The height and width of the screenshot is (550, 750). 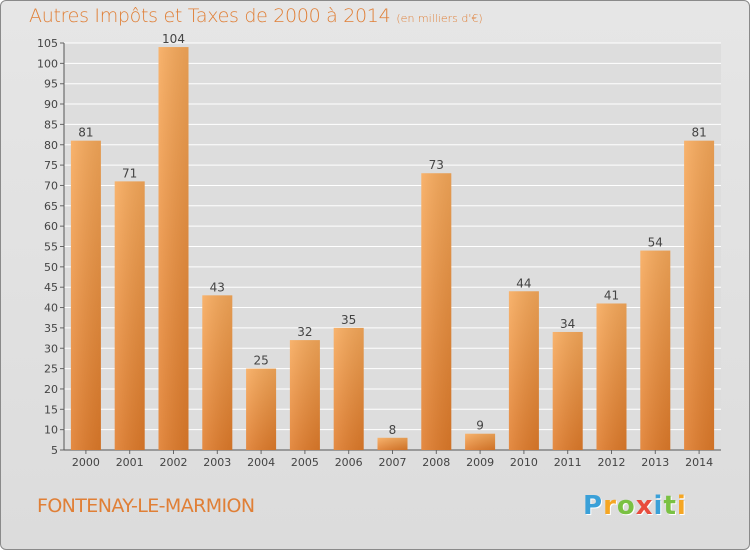 What do you see at coordinates (51, 287) in the screenshot?
I see `y-tick-label: 45` at bounding box center [51, 287].